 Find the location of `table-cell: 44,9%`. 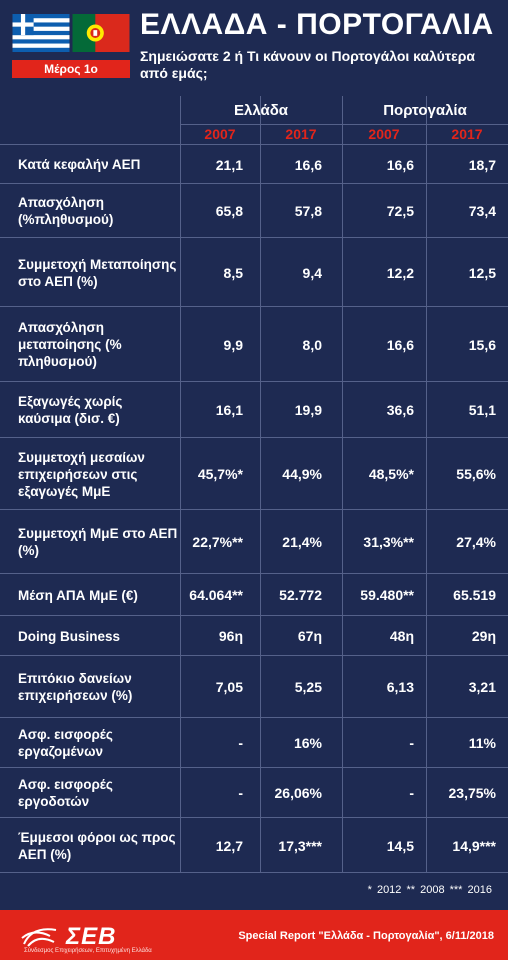

table-cell: 44,9% is located at coordinates (302, 474).